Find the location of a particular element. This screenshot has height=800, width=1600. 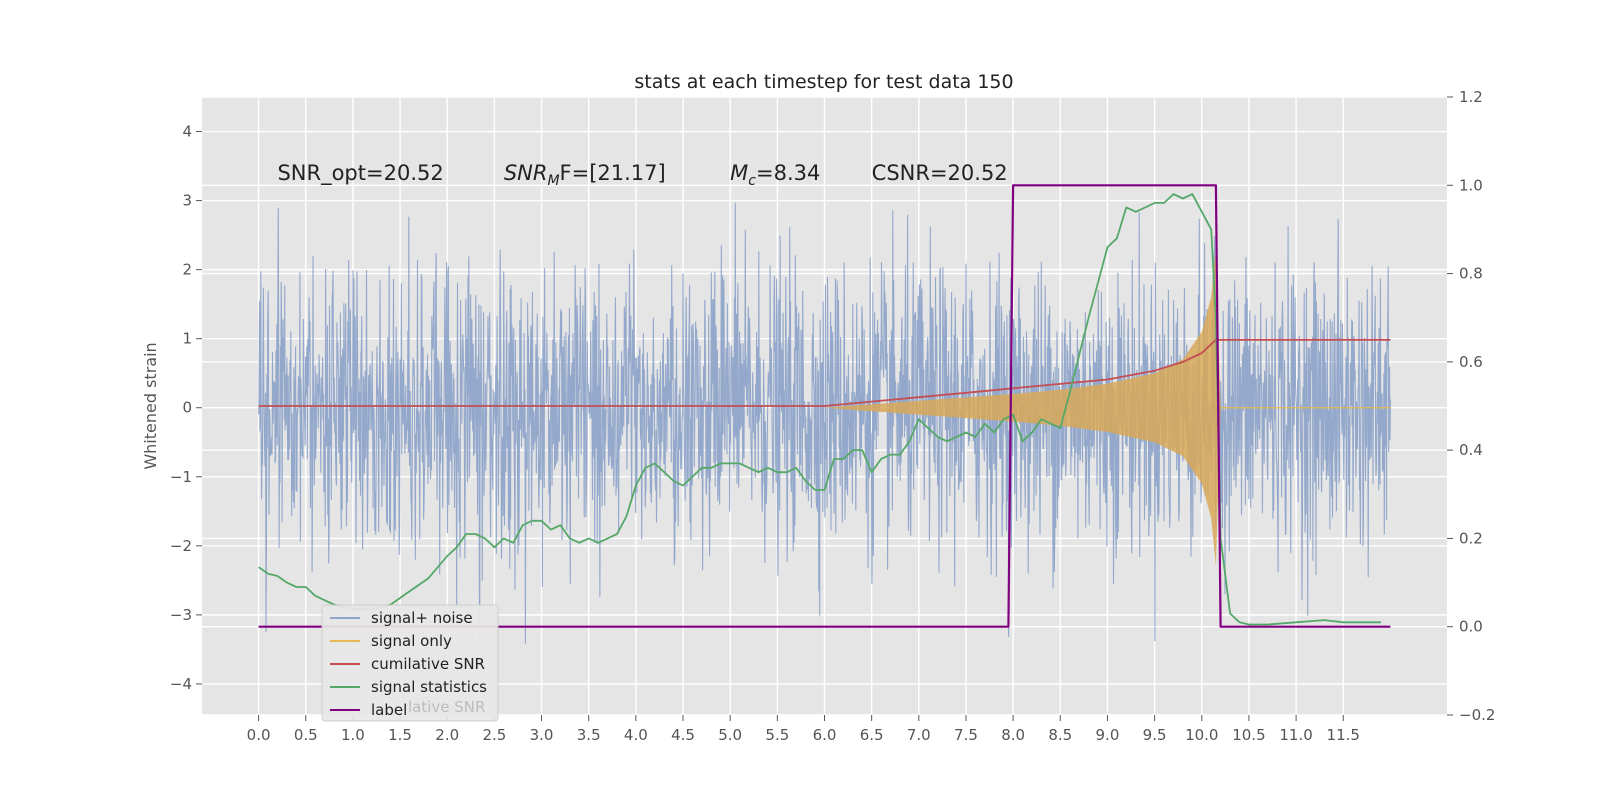

x-tick-label: 6.5 is located at coordinates (872, 735).